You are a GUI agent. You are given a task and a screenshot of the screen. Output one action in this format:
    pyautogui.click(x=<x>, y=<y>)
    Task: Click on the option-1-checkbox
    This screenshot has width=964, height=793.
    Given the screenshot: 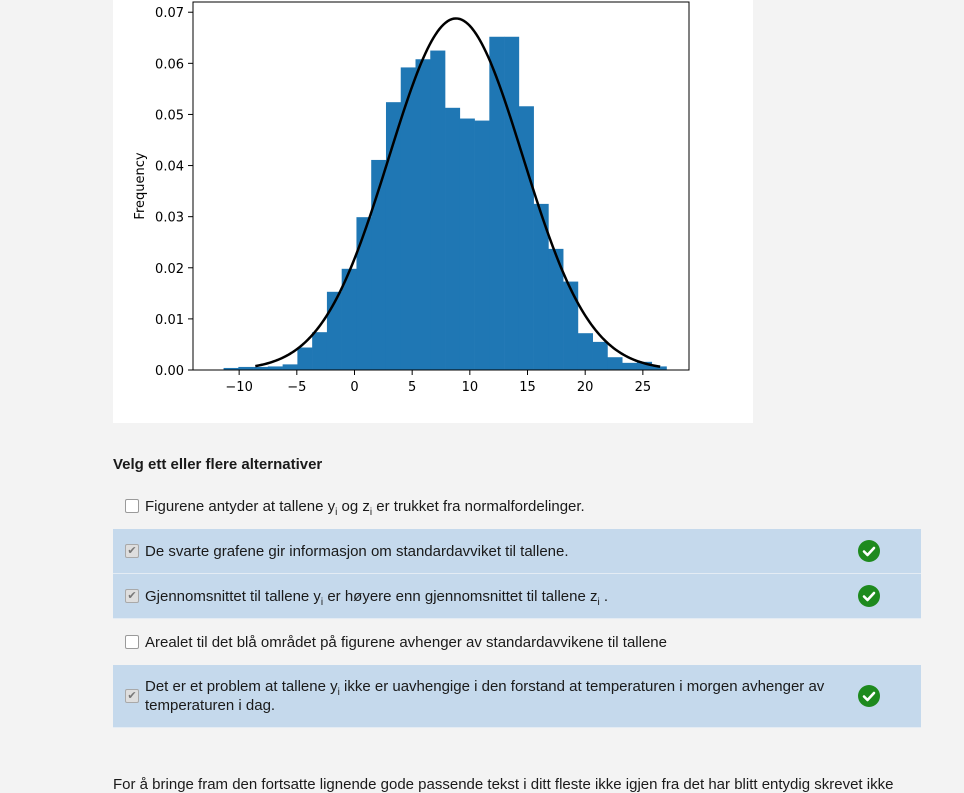 What is the action you would take?
    pyautogui.click(x=132, y=506)
    